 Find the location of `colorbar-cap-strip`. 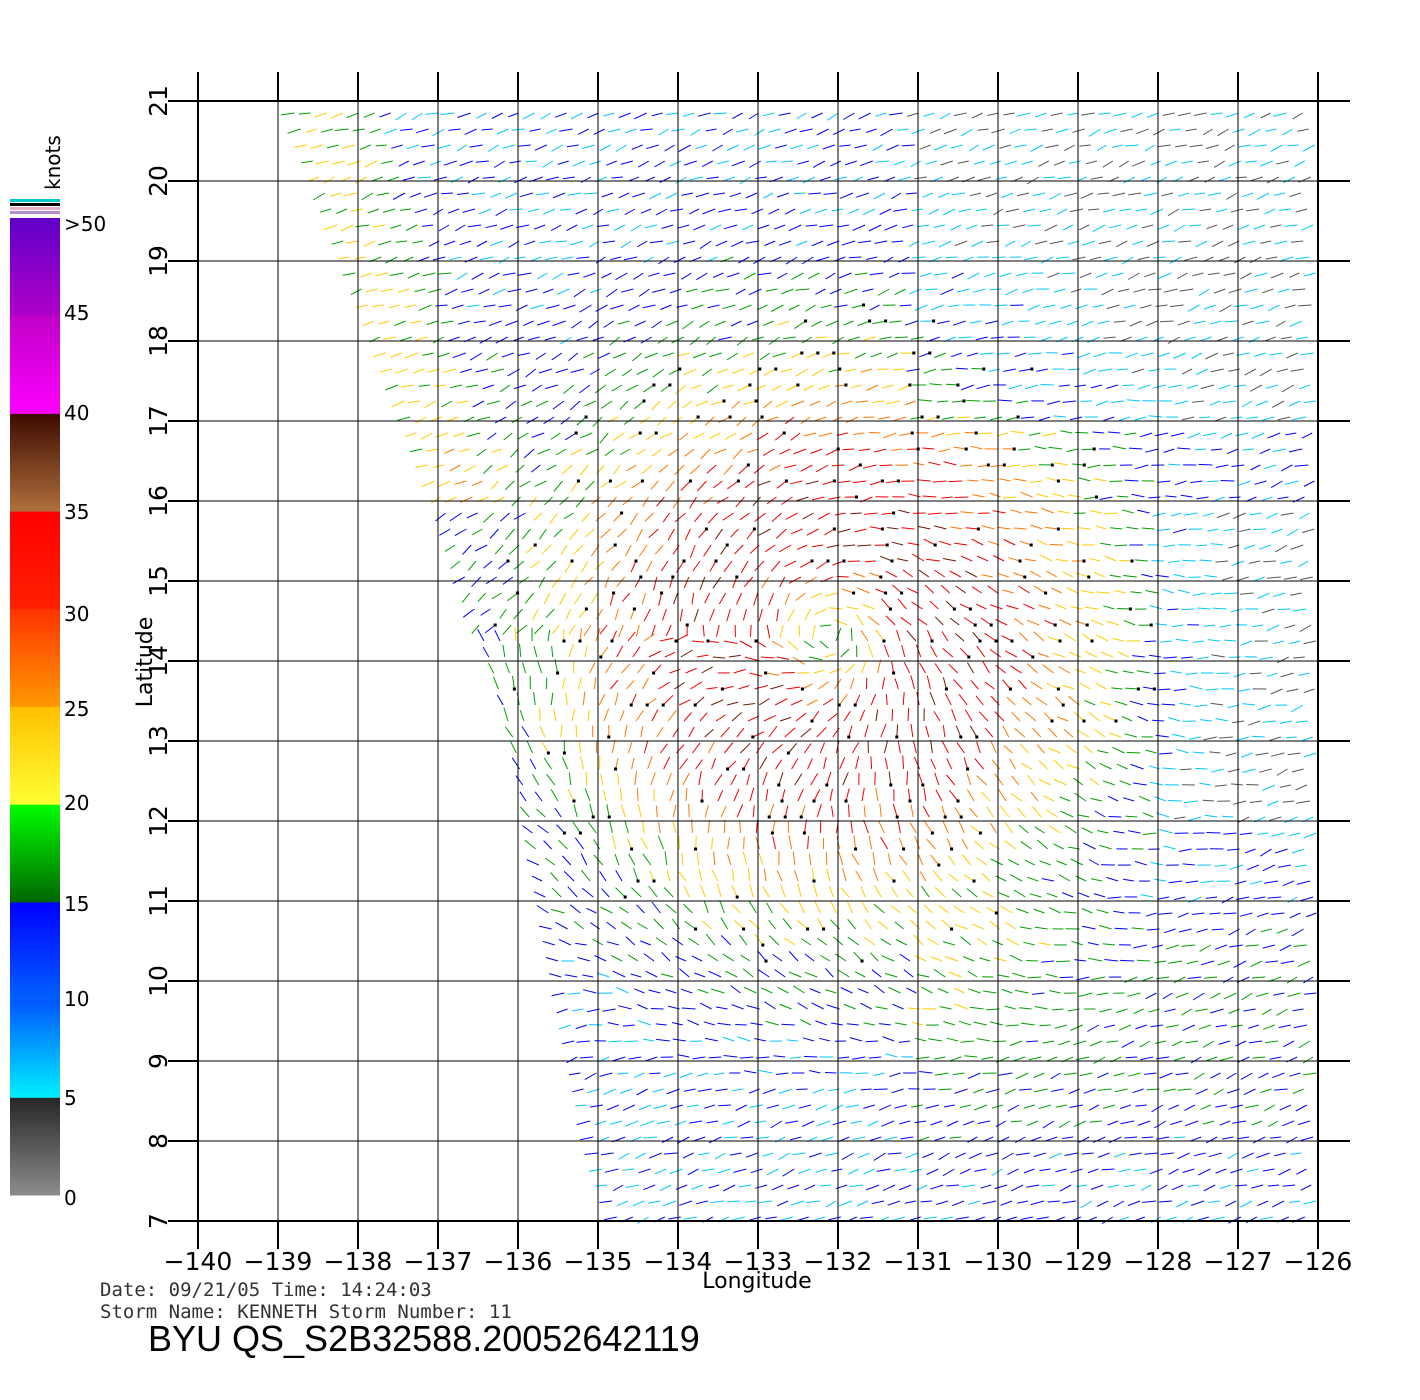

colorbar-cap-strip is located at coordinates (35, 208).